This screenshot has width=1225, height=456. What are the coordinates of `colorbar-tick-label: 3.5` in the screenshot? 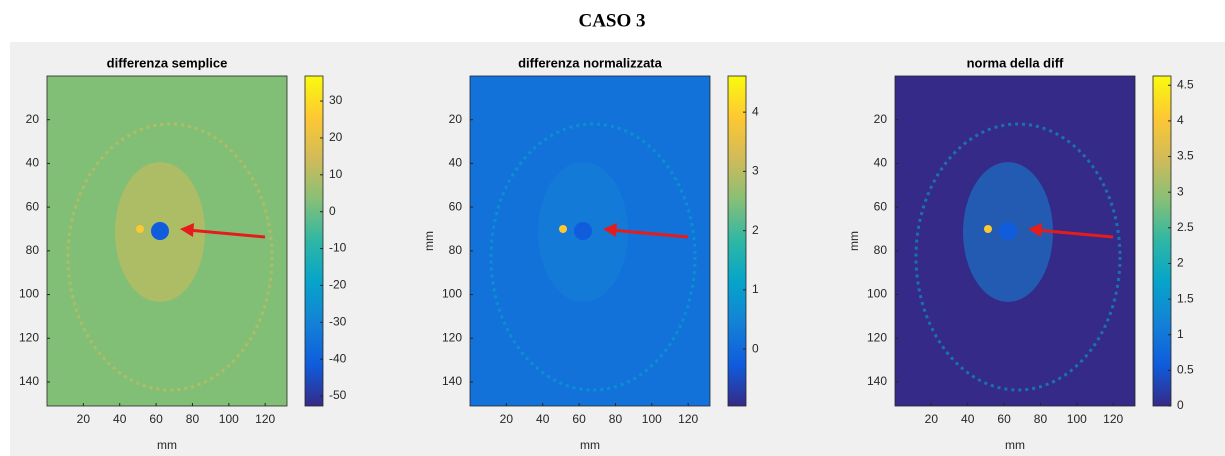 It's located at (1185, 156).